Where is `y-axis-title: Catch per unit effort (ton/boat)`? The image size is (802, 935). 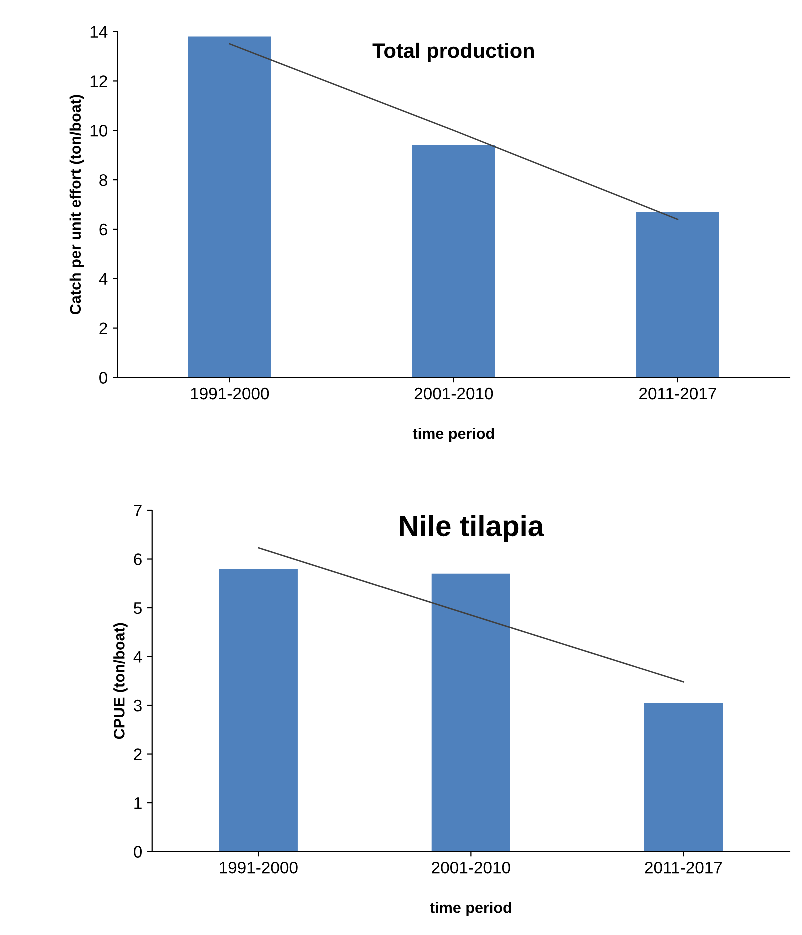 y-axis-title: Catch per unit effort (ton/boat) is located at coordinates (77, 204).